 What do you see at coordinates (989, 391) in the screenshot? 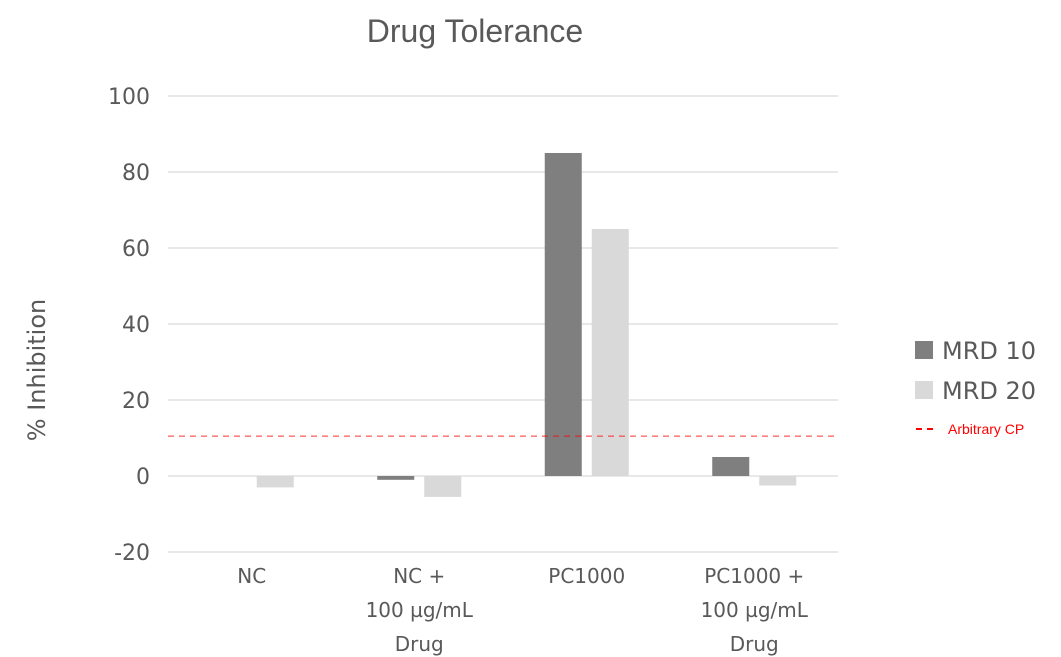
I see `legend-label: MRD 20` at bounding box center [989, 391].